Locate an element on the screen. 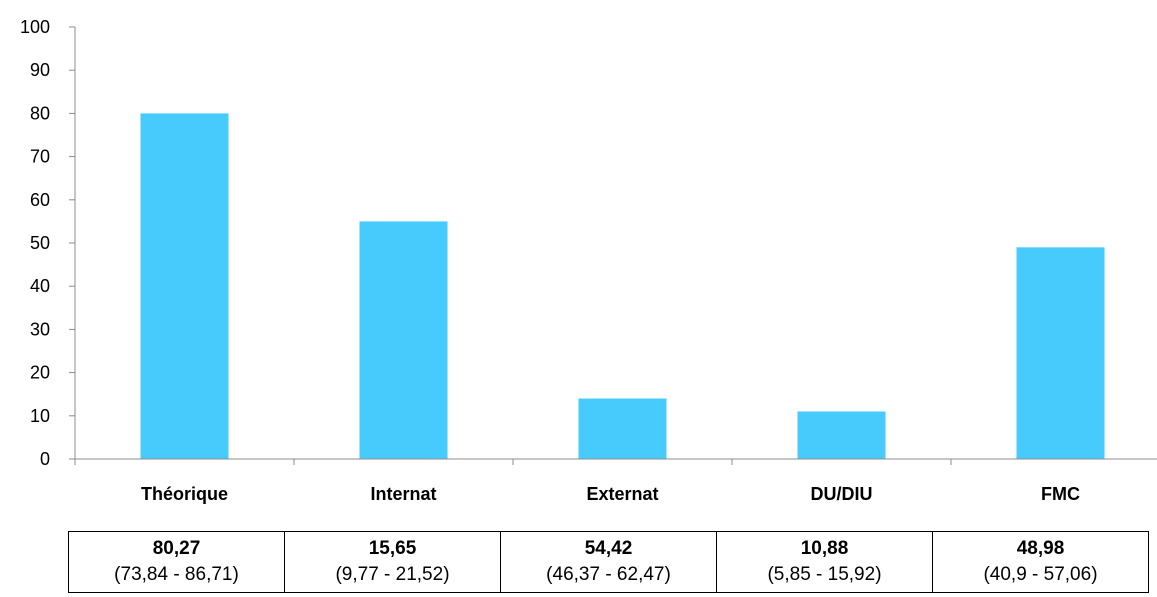  table-cell: 54,42 (46,37 - 62,47) is located at coordinates (608, 562).